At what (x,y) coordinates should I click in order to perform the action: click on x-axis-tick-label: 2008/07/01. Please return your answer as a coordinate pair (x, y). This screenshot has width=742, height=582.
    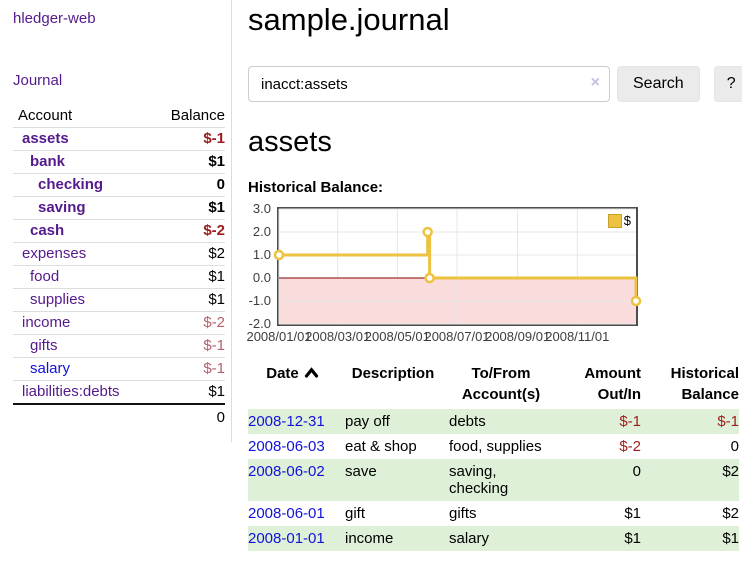
    Looking at the image, I should click on (457, 336).